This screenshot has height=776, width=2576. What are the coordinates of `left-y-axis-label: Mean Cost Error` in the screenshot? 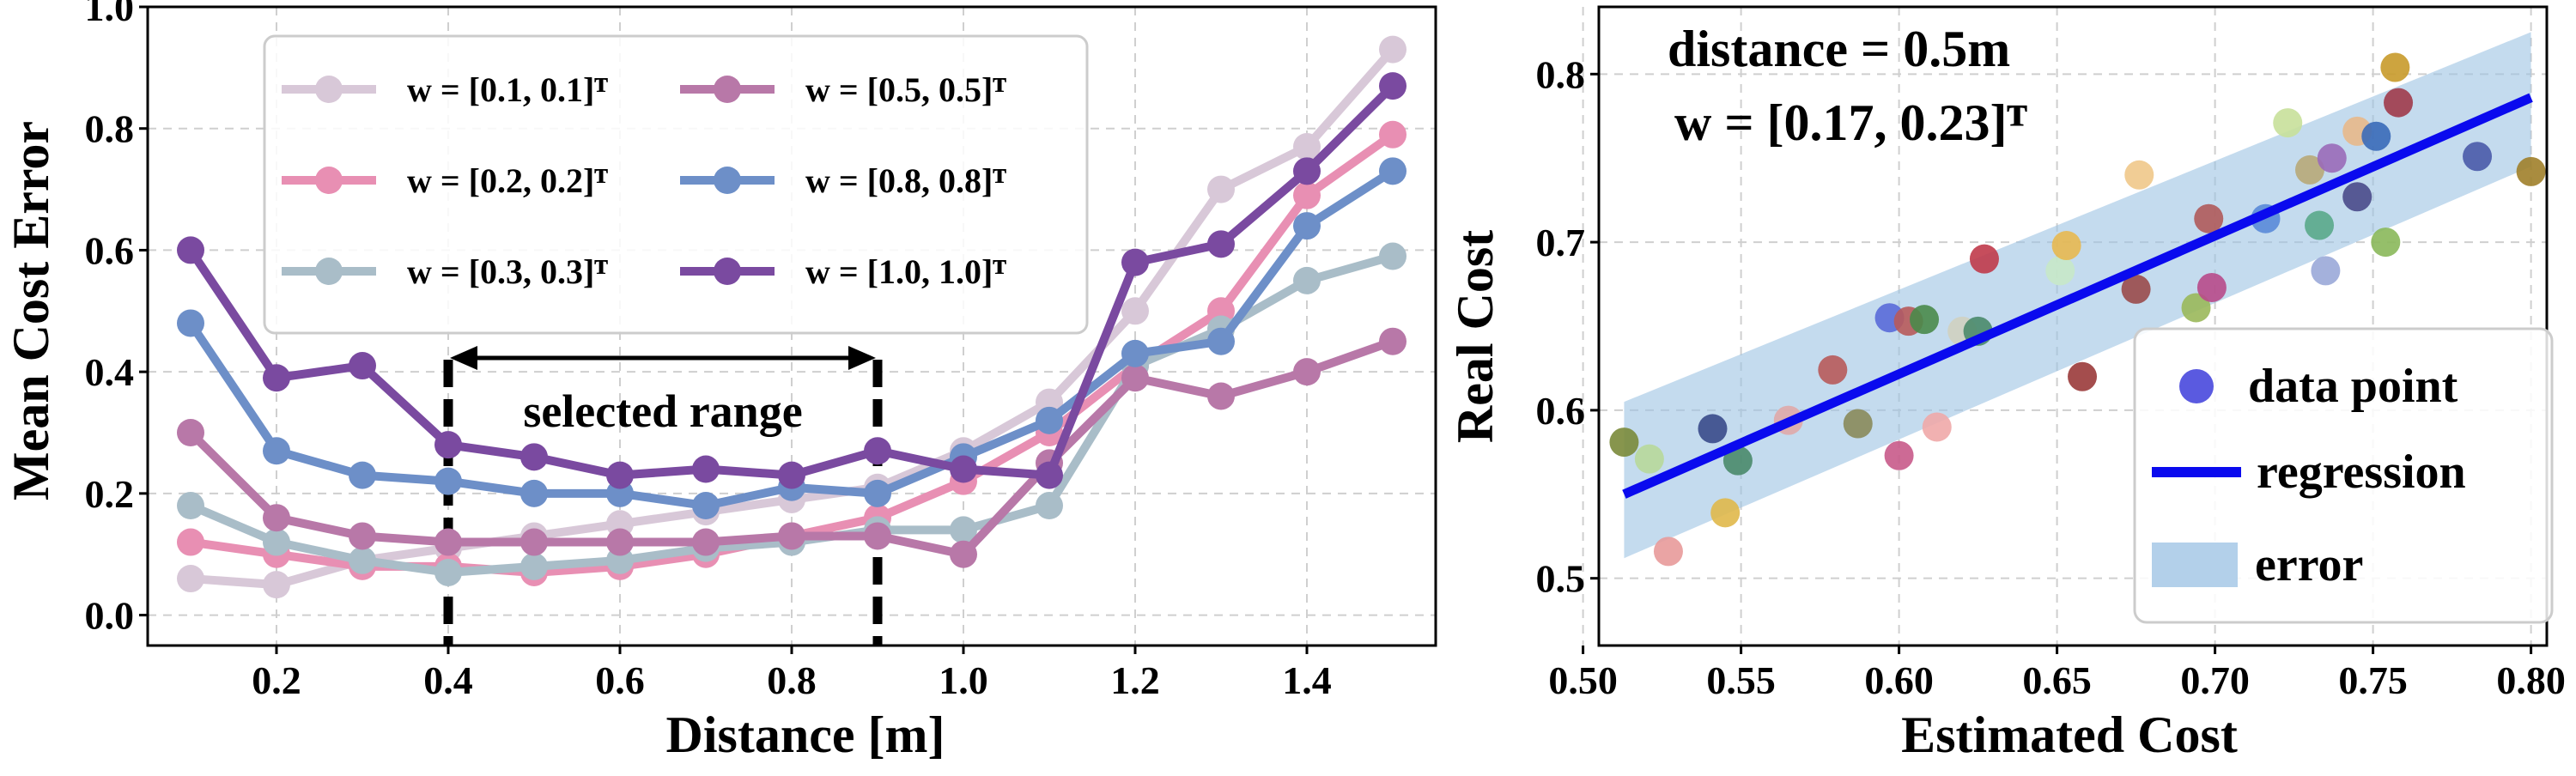 It's located at (31, 310).